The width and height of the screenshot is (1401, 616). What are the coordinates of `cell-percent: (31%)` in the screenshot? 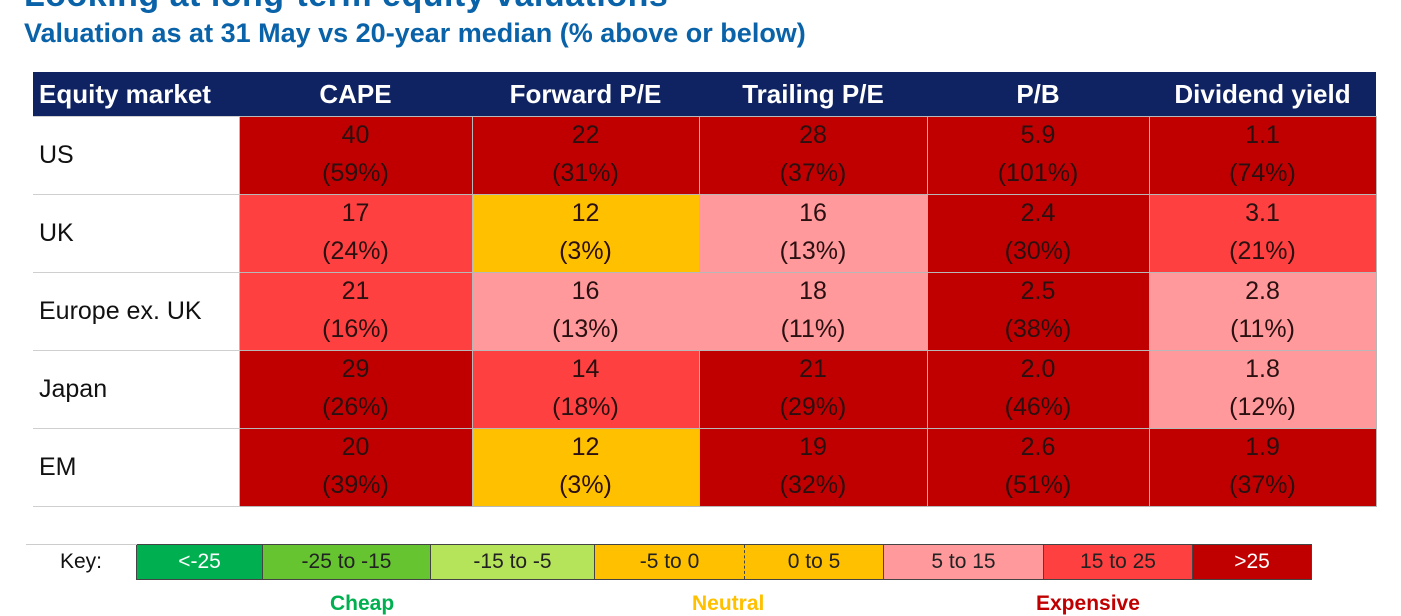 It's located at (585, 173).